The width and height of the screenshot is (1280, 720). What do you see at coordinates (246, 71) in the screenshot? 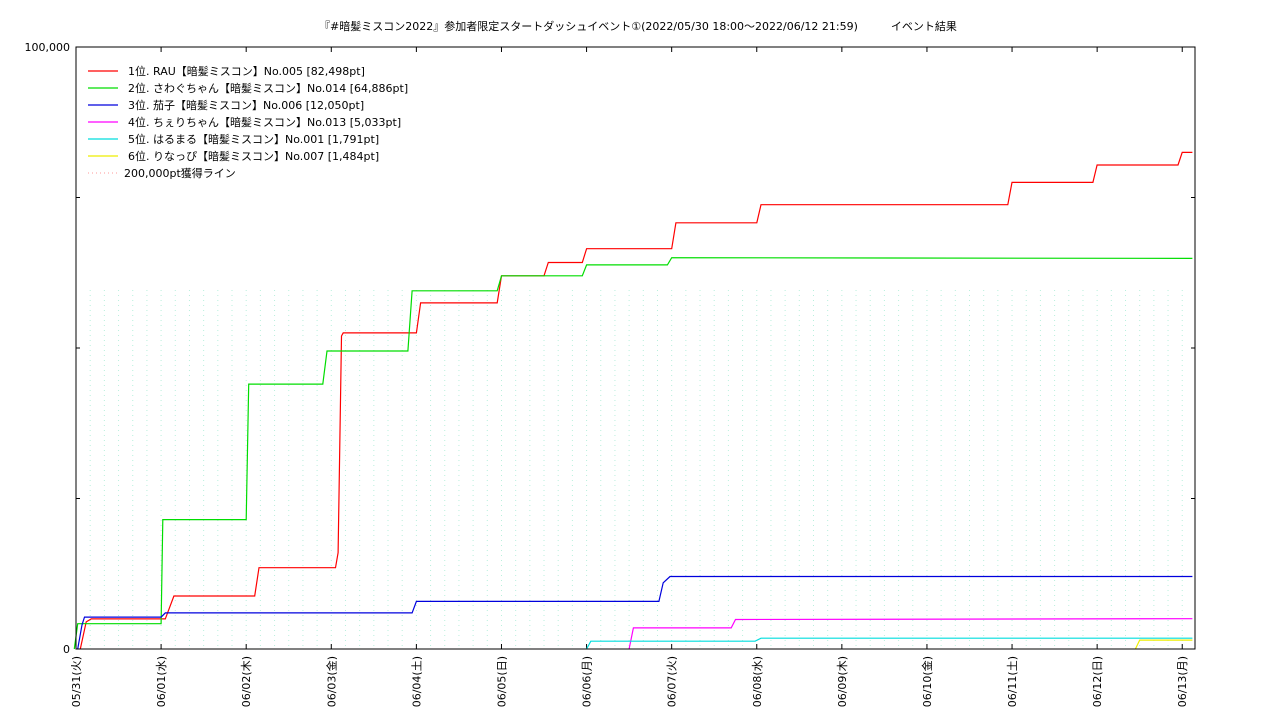
I see `legend-entry: 1位. RAU【暗髪ミスコン】No.005 [82,498pt]` at bounding box center [246, 71].